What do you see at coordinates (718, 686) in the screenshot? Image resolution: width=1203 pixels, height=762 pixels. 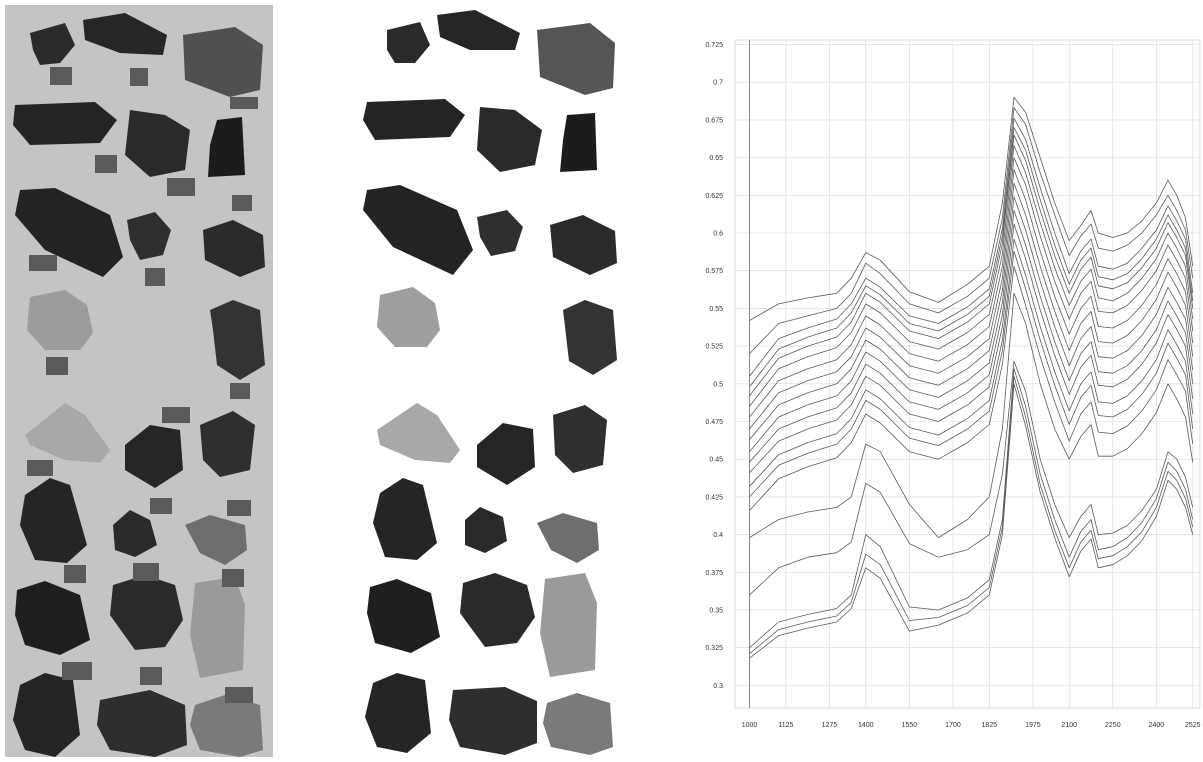 I see `y-tick-label: 0.3` at bounding box center [718, 686].